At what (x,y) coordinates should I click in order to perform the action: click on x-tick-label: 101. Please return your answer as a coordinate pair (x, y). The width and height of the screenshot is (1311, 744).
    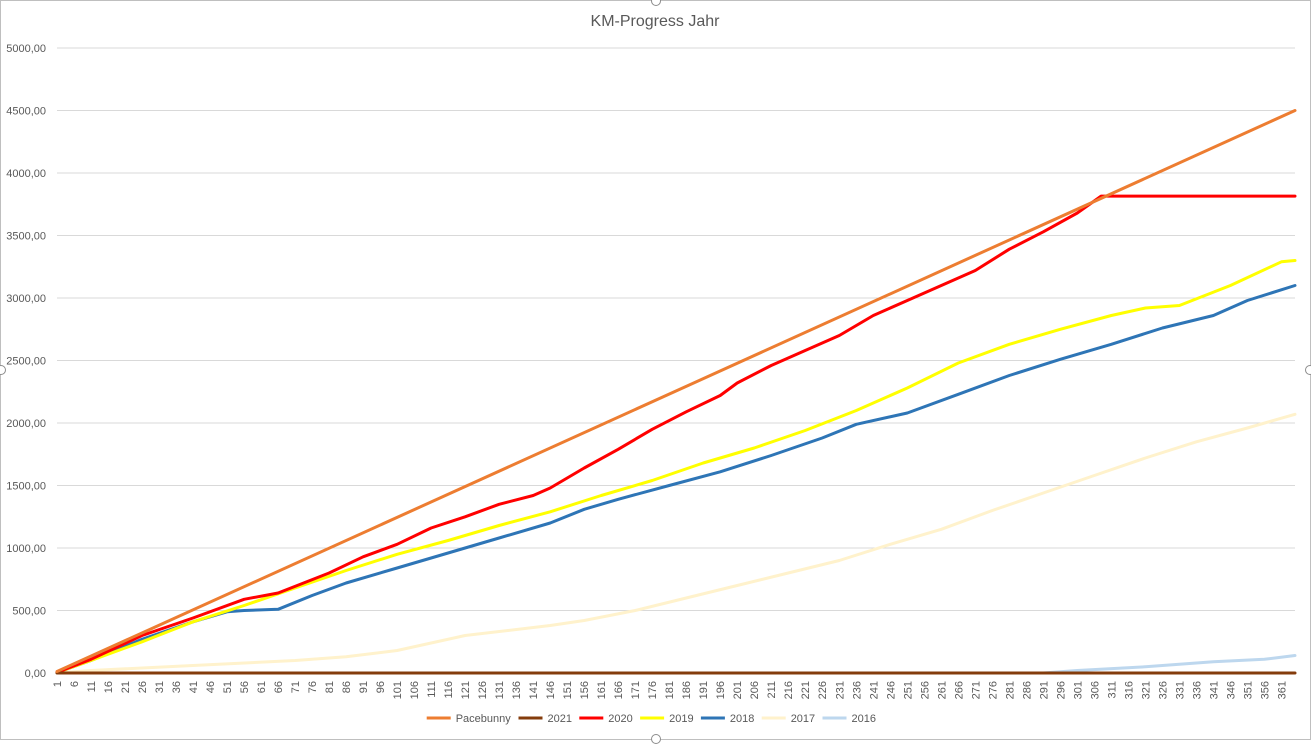
    Looking at the image, I should click on (398, 690).